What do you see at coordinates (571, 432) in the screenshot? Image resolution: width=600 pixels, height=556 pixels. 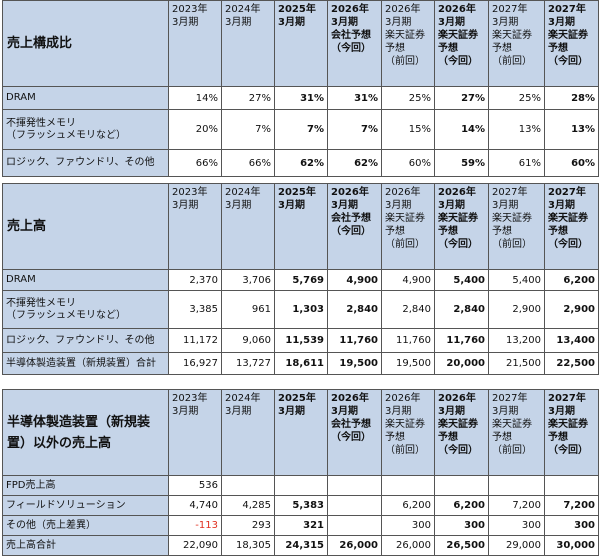 I see `header-cell: 2027年 3月期 楽天証券 予想 （今回）` at bounding box center [571, 432].